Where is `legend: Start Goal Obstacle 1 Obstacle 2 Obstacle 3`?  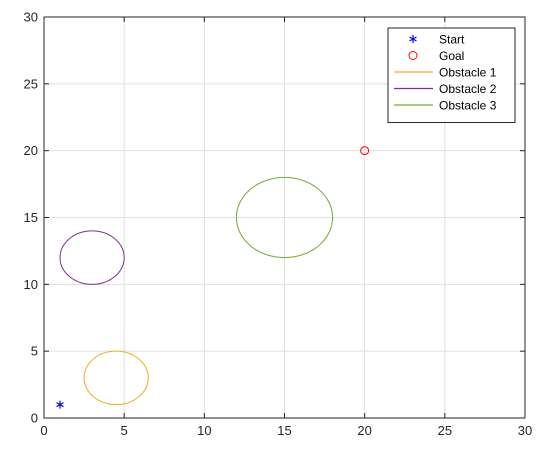 legend: Start Goal Obstacle 1 Obstacle 2 Obstacle 3 is located at coordinates (451, 75).